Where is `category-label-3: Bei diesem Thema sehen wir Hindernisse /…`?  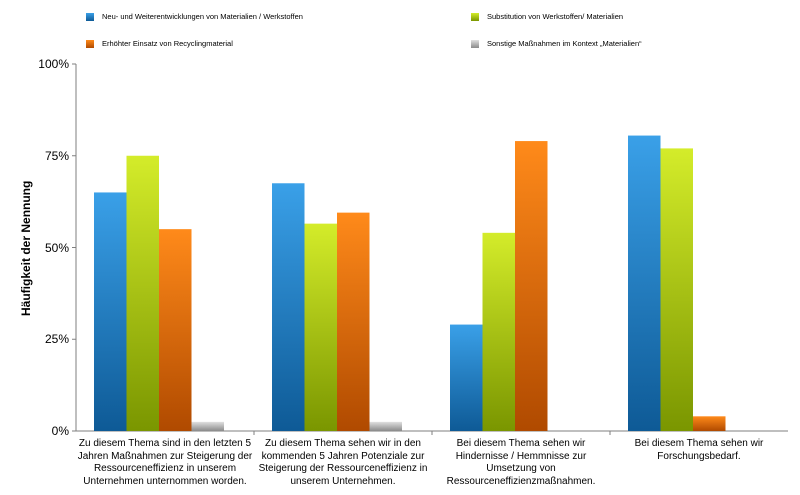
category-label-3: Bei diesem Thema sehen wir Hindernisse /… is located at coordinates (521, 462).